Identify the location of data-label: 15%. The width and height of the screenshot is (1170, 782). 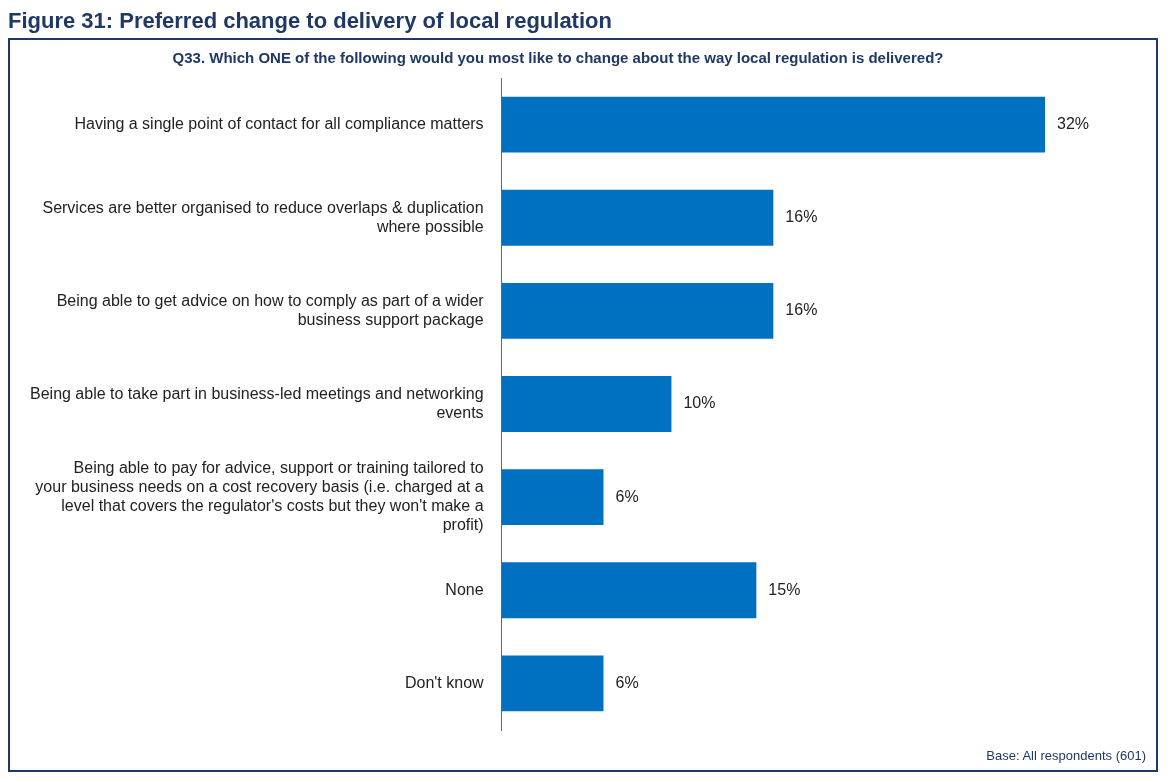
(784, 589).